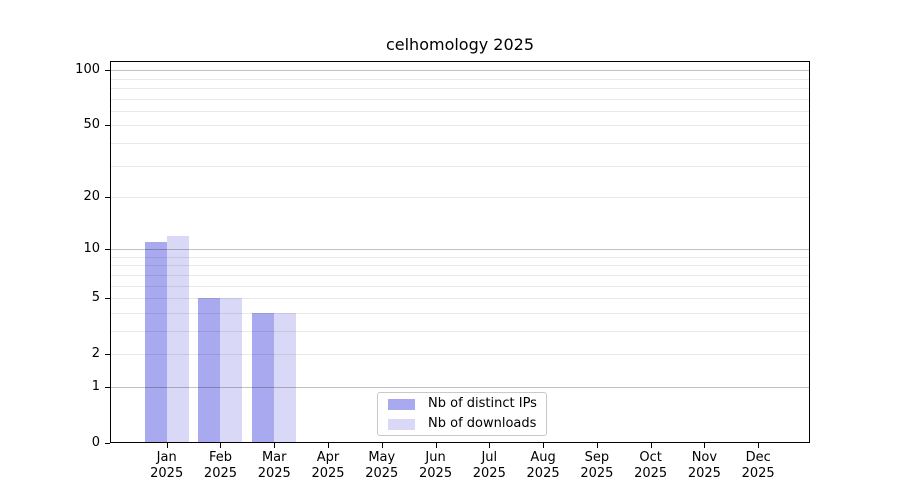  What do you see at coordinates (597, 457) in the screenshot?
I see `x-tick-label-line: Sep` at bounding box center [597, 457].